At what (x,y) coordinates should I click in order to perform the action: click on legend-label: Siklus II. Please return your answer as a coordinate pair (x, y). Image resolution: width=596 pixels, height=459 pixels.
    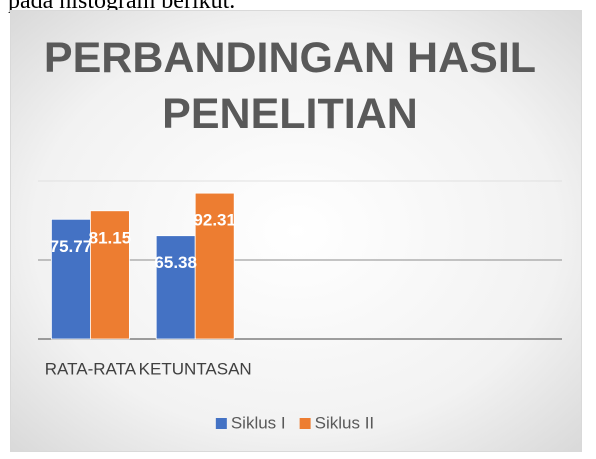
    Looking at the image, I should click on (345, 422).